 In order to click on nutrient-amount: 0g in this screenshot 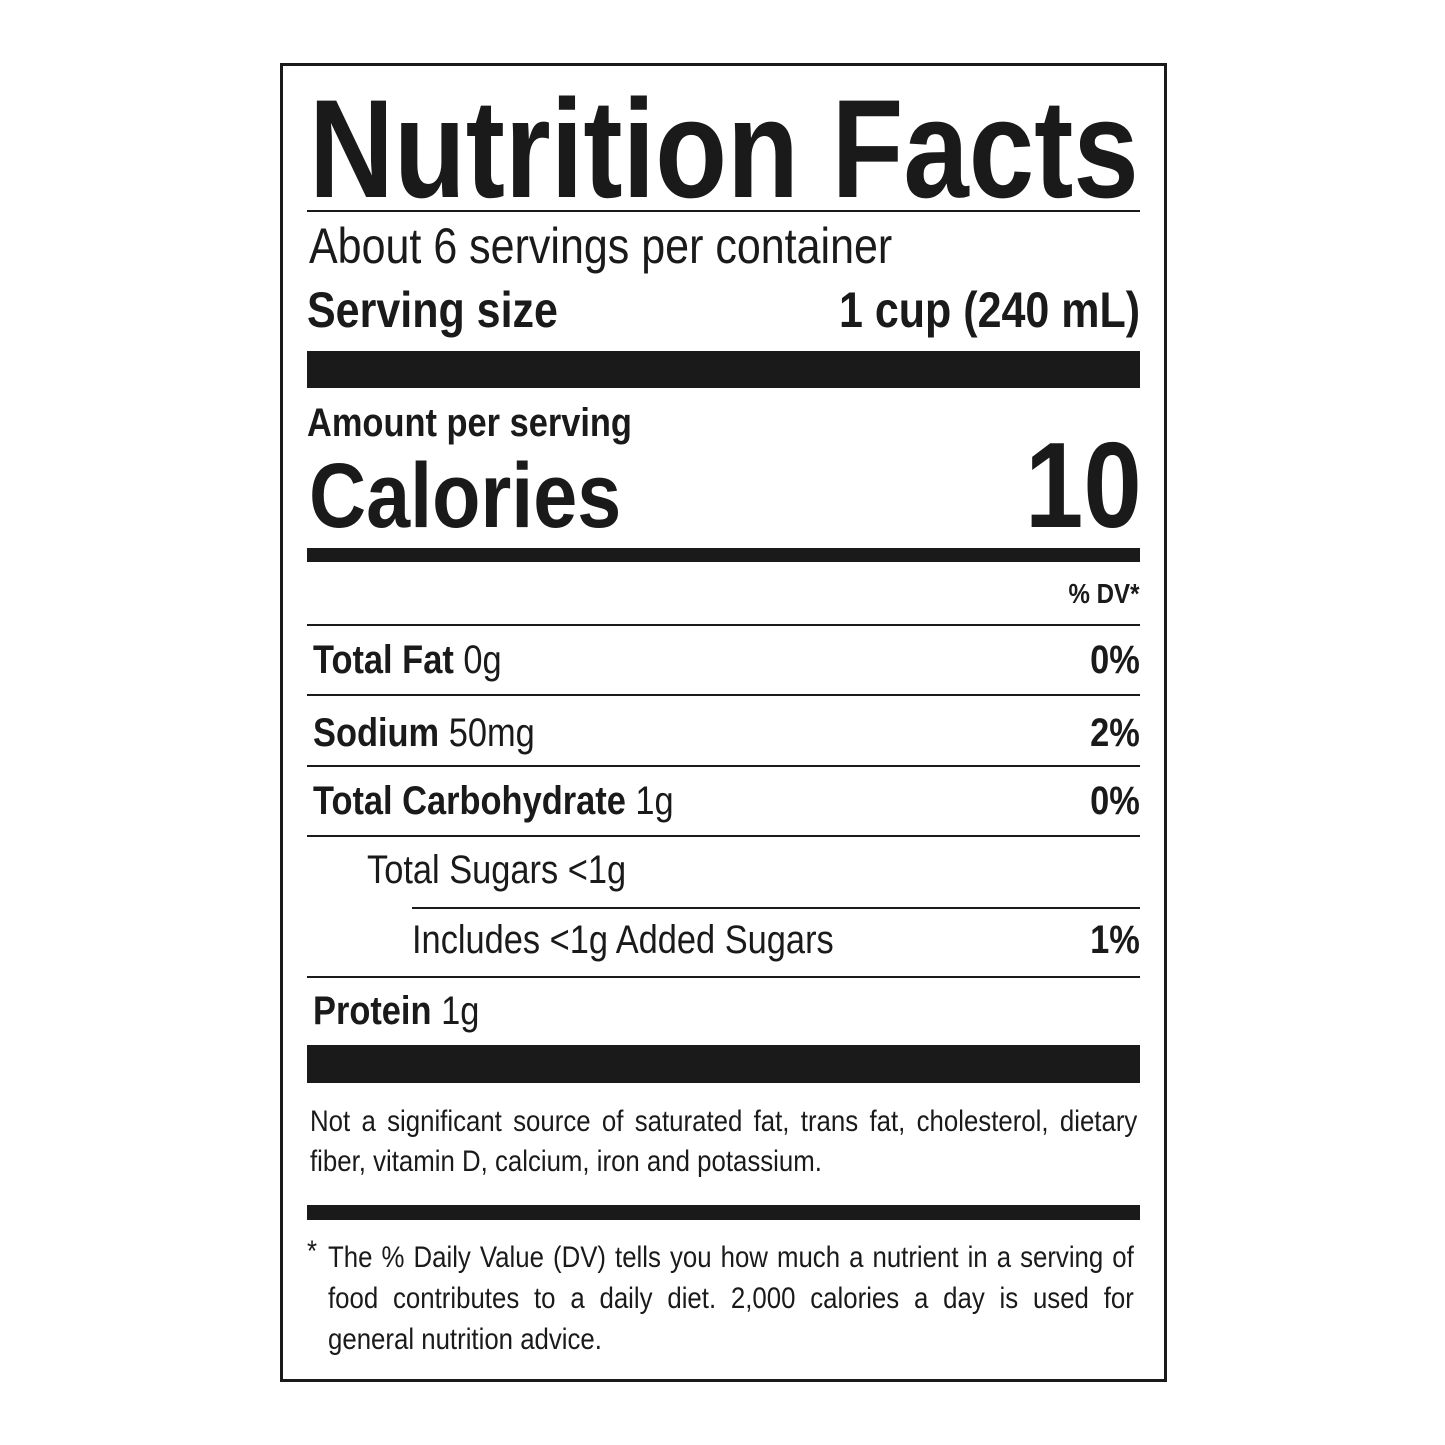, I will do `click(482, 660)`.